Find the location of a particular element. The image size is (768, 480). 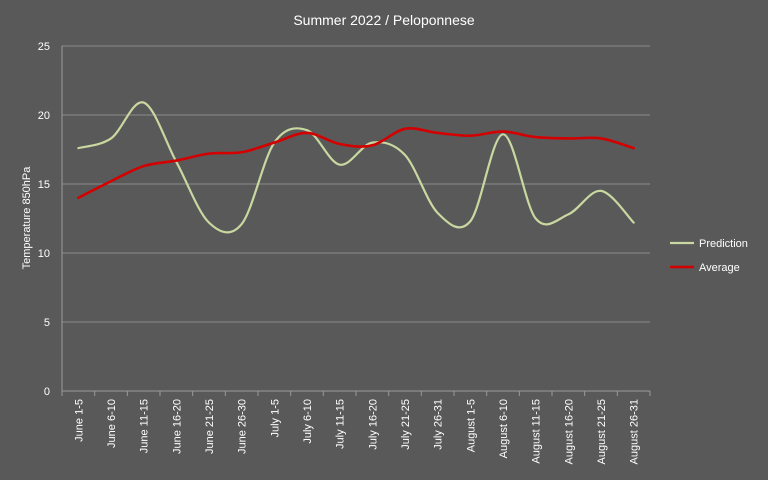

x-tick-label: August 16-20 is located at coordinates (569, 431).